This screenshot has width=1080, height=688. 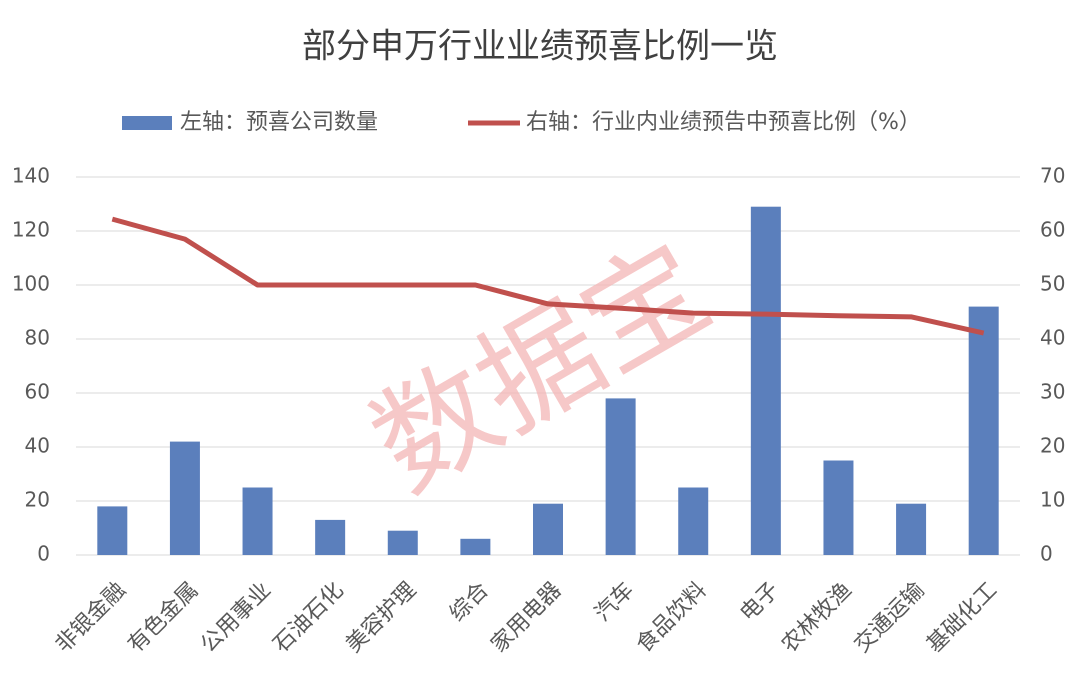 I want to click on x-tick-label: 石油石化, so click(x=309, y=618).